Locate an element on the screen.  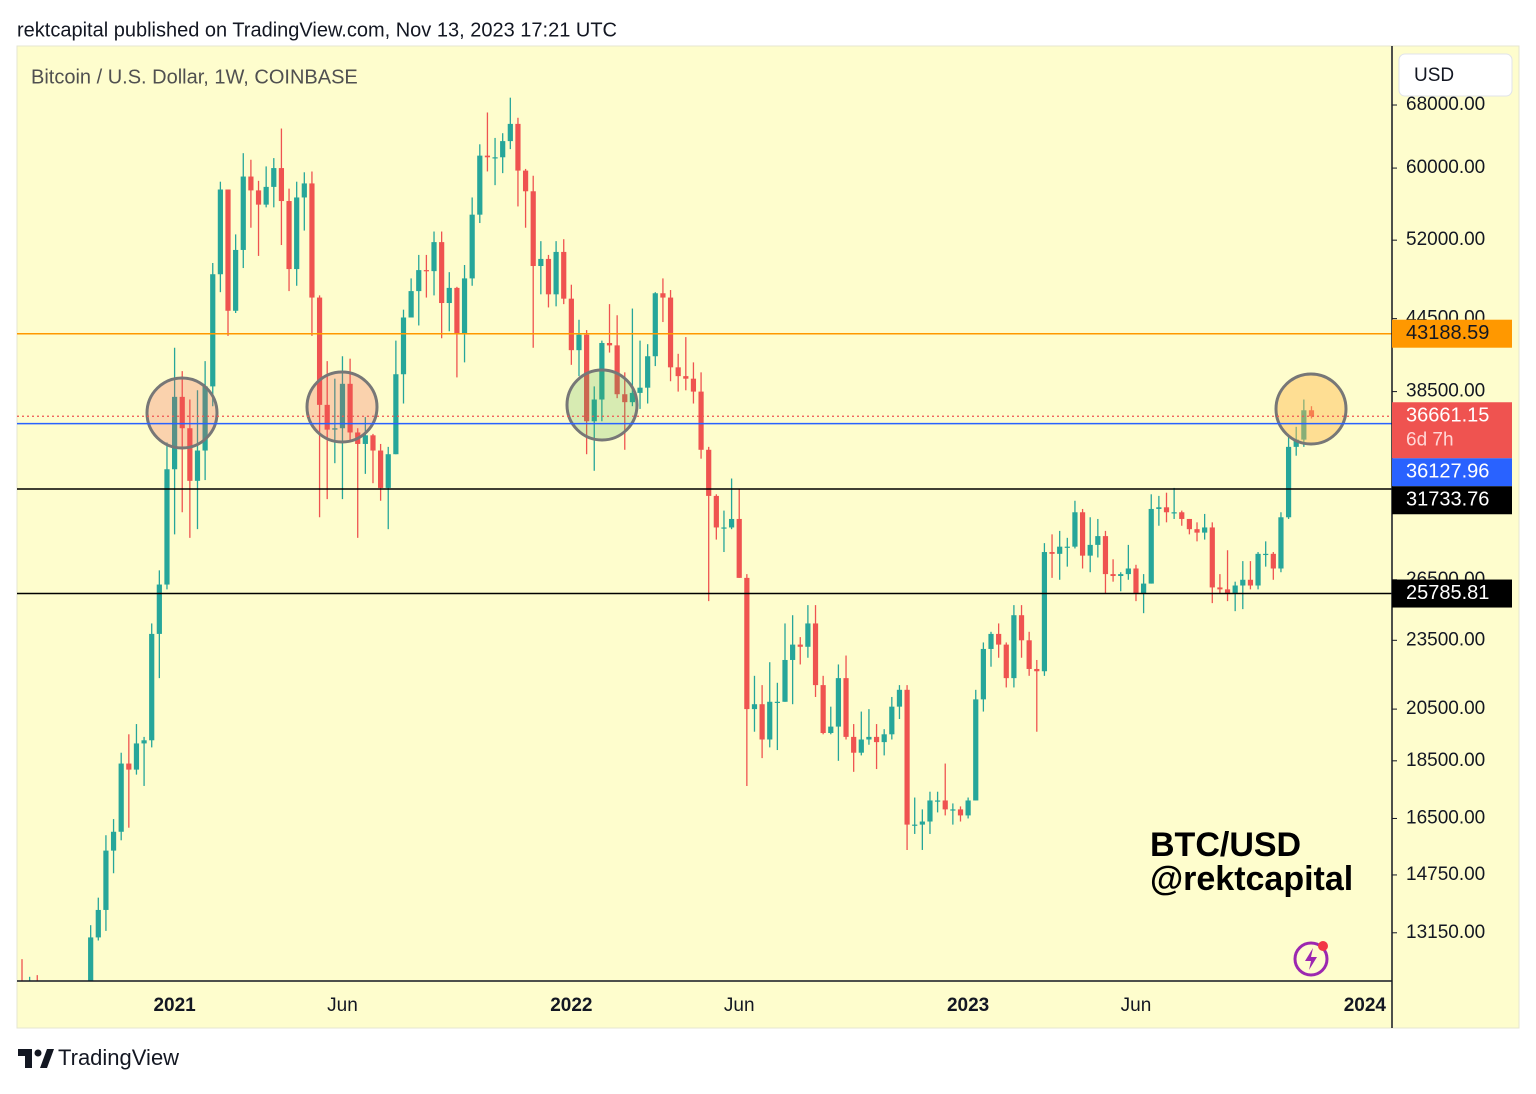
y-tick-label: 60000.00 is located at coordinates (1445, 167).